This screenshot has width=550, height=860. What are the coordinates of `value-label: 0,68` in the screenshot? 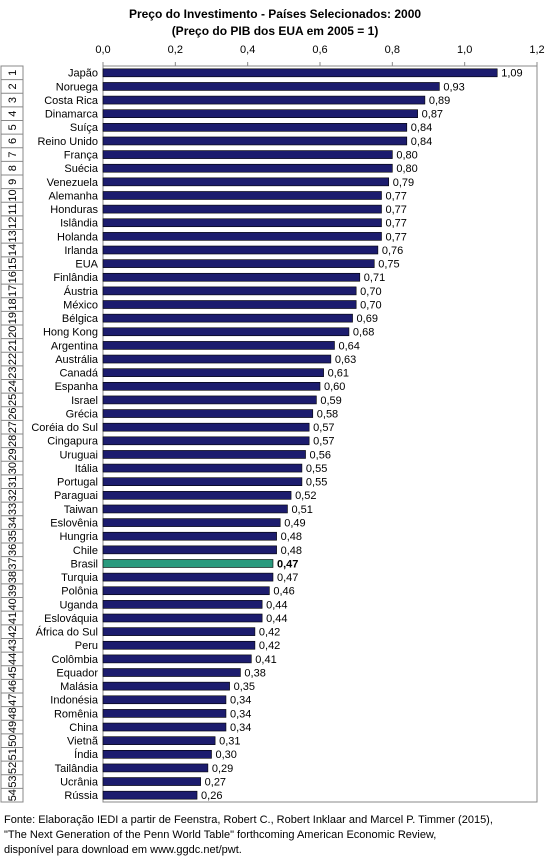 It's located at (363, 333).